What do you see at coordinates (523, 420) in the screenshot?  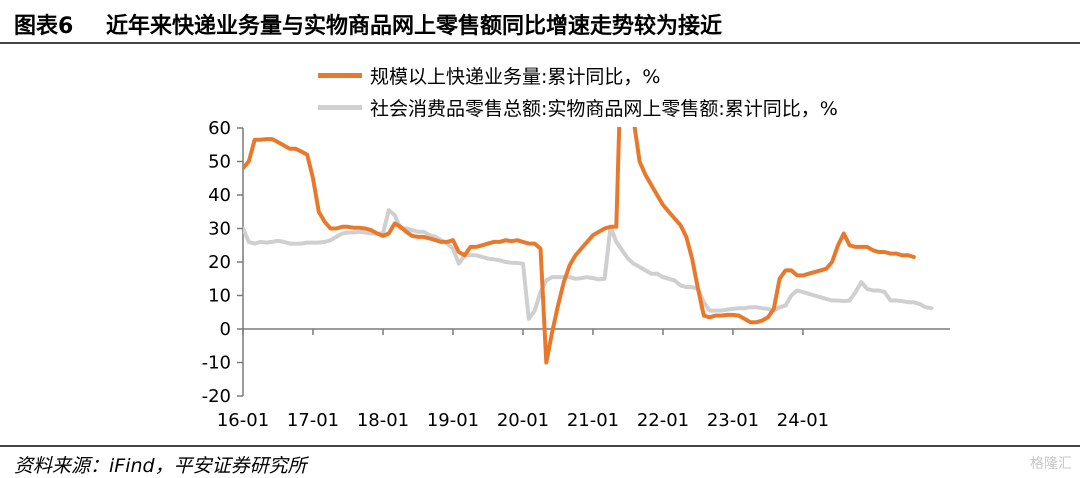 I see `x-tick-label: 20-01` at bounding box center [523, 420].